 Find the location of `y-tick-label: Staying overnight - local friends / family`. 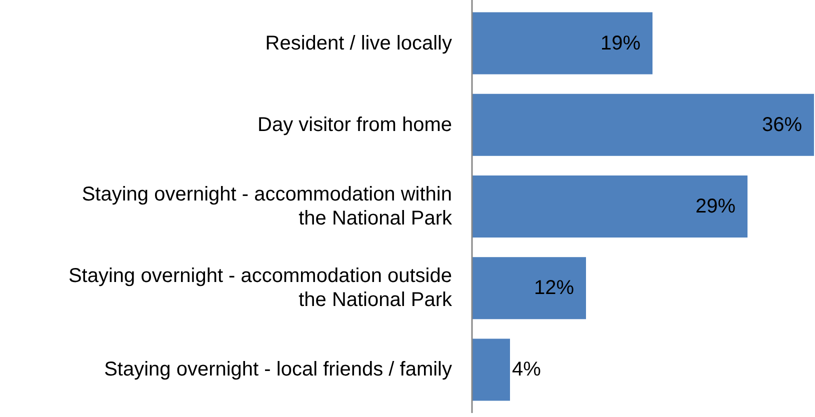

y-tick-label: Staying overnight - local friends / family is located at coordinates (278, 369).